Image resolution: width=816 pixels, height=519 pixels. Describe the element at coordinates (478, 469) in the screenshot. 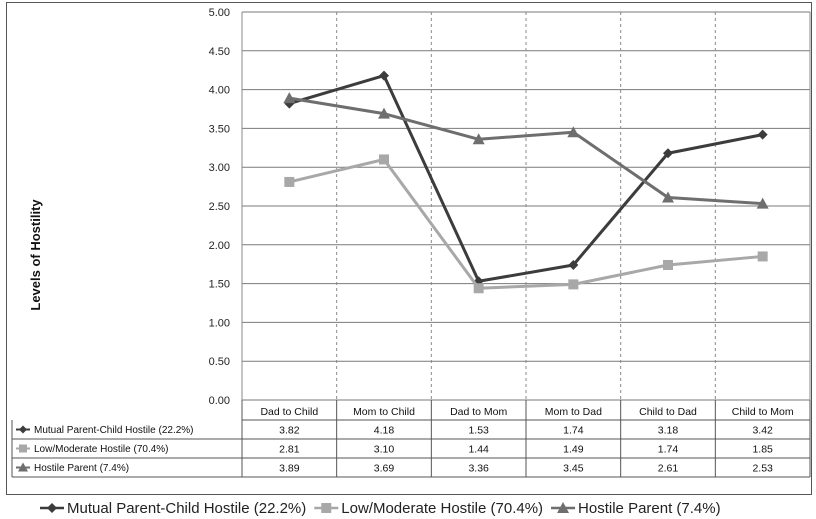

I see `data-label: 3.36` at that location.